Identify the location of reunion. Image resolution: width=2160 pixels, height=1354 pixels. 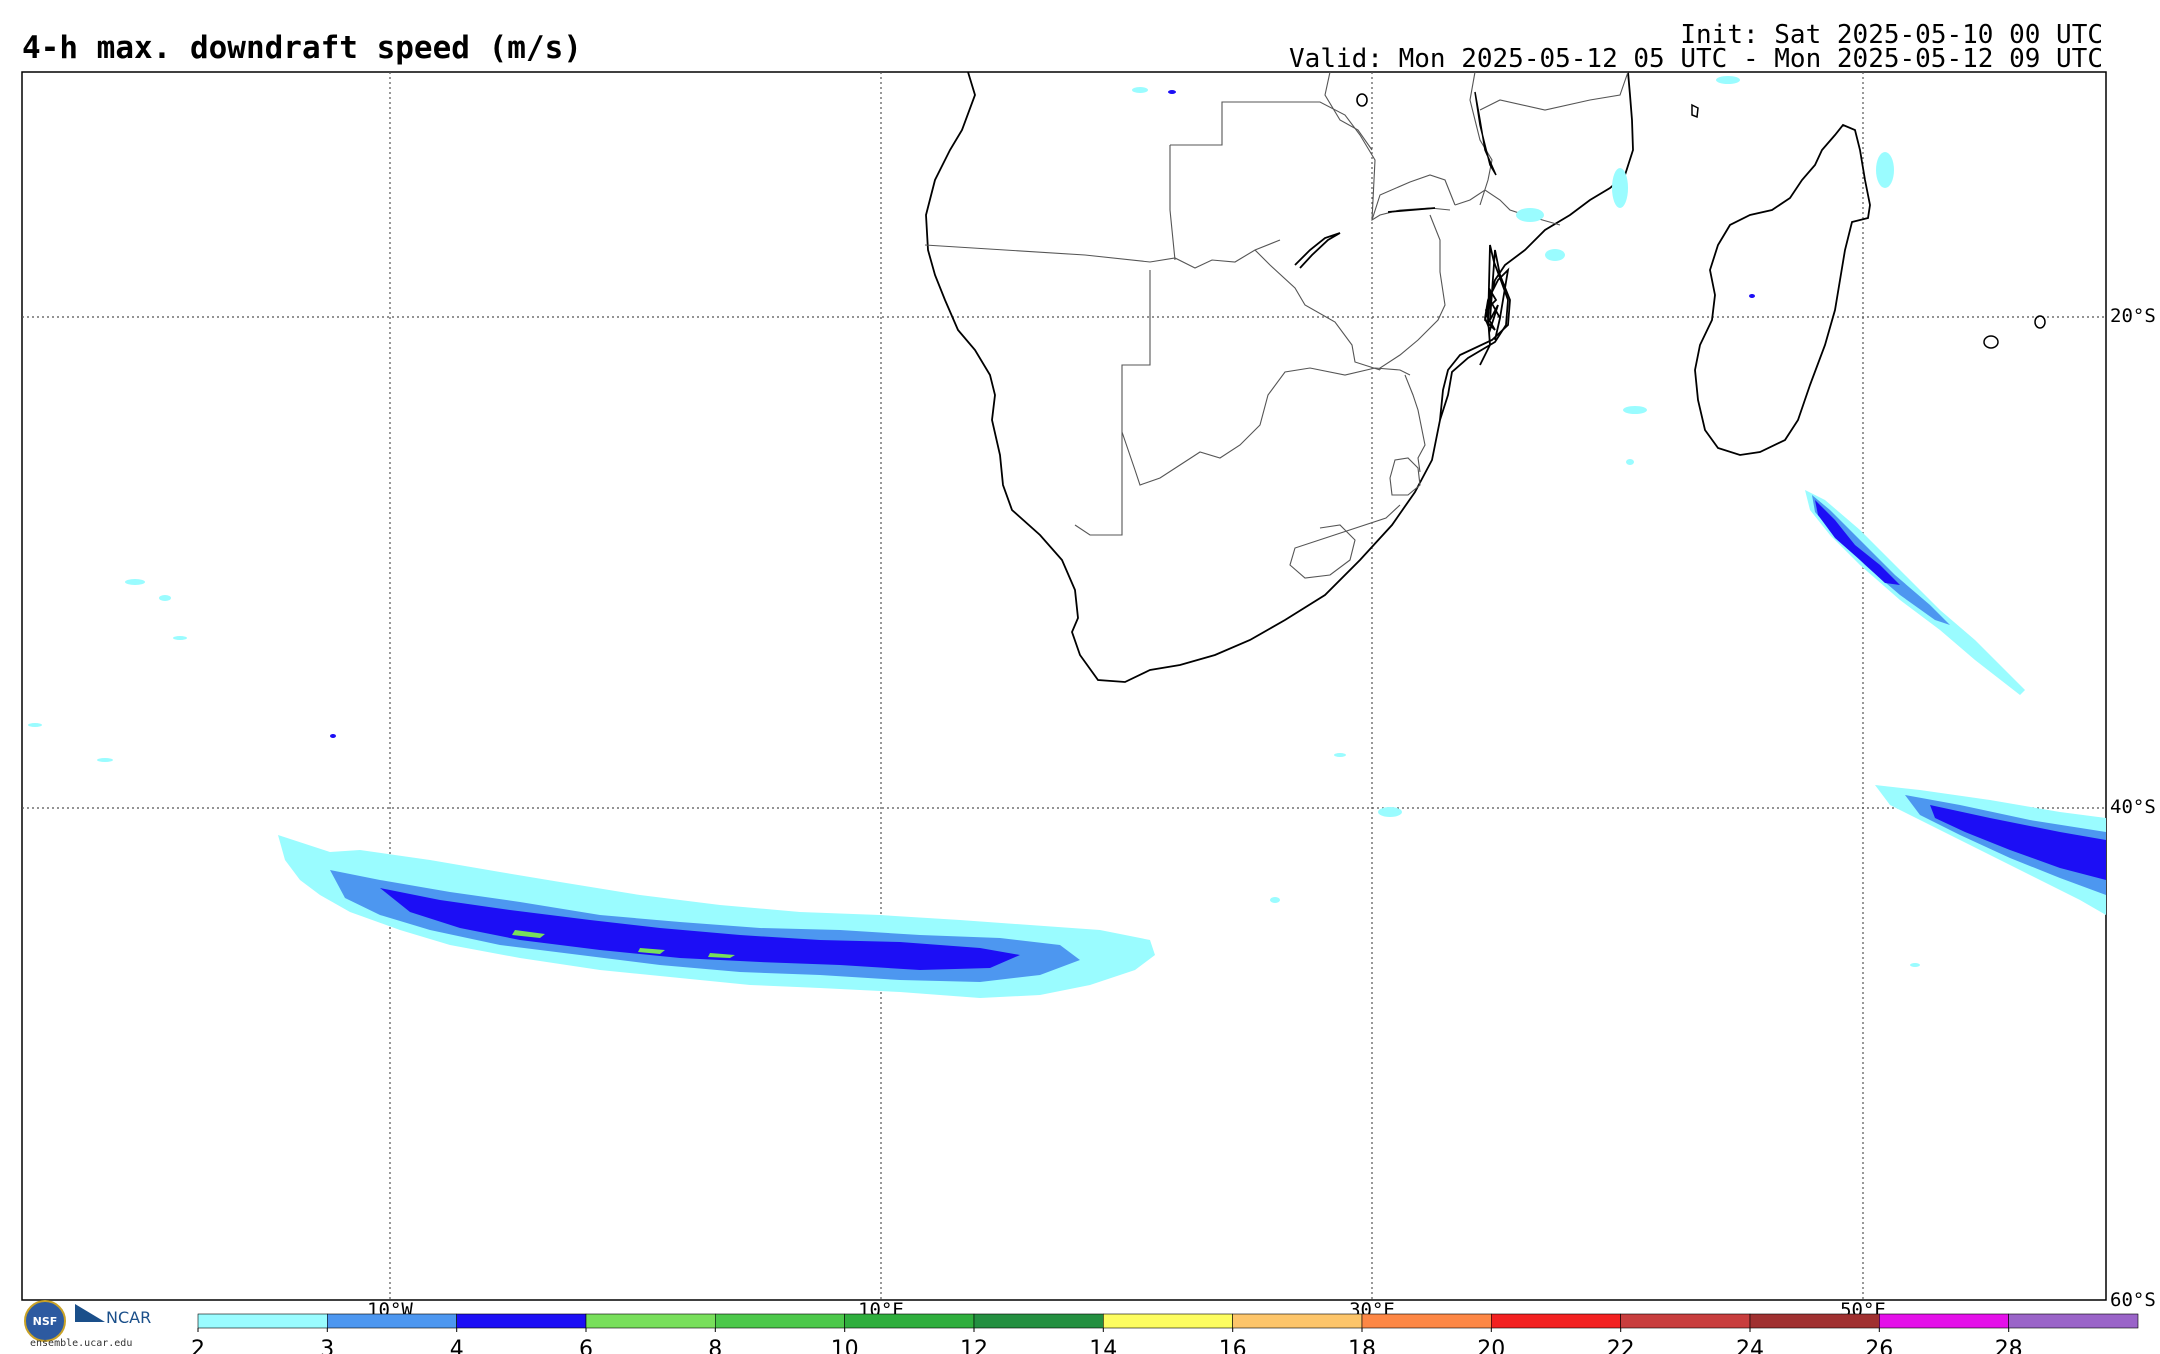
(2040, 322).